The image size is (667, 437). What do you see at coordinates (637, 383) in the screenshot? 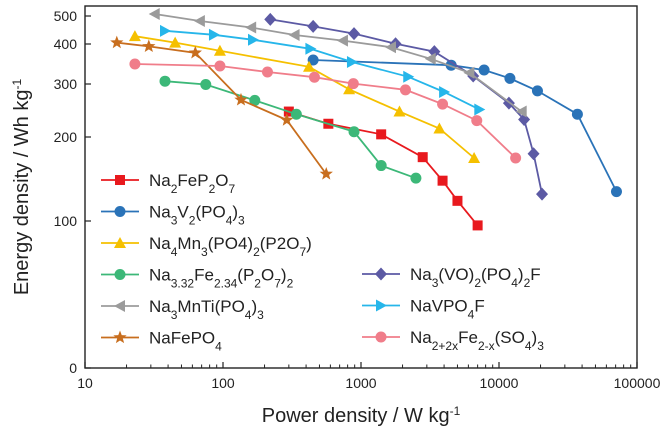
I see `x-tick-label: 100000` at bounding box center [637, 383].